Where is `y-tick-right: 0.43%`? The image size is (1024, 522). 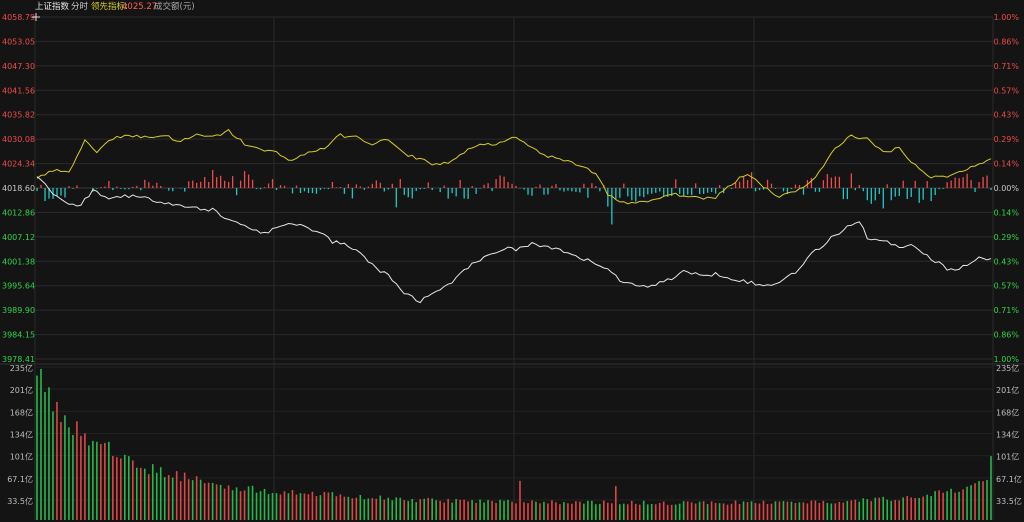 y-tick-right: 0.43% is located at coordinates (1007, 115).